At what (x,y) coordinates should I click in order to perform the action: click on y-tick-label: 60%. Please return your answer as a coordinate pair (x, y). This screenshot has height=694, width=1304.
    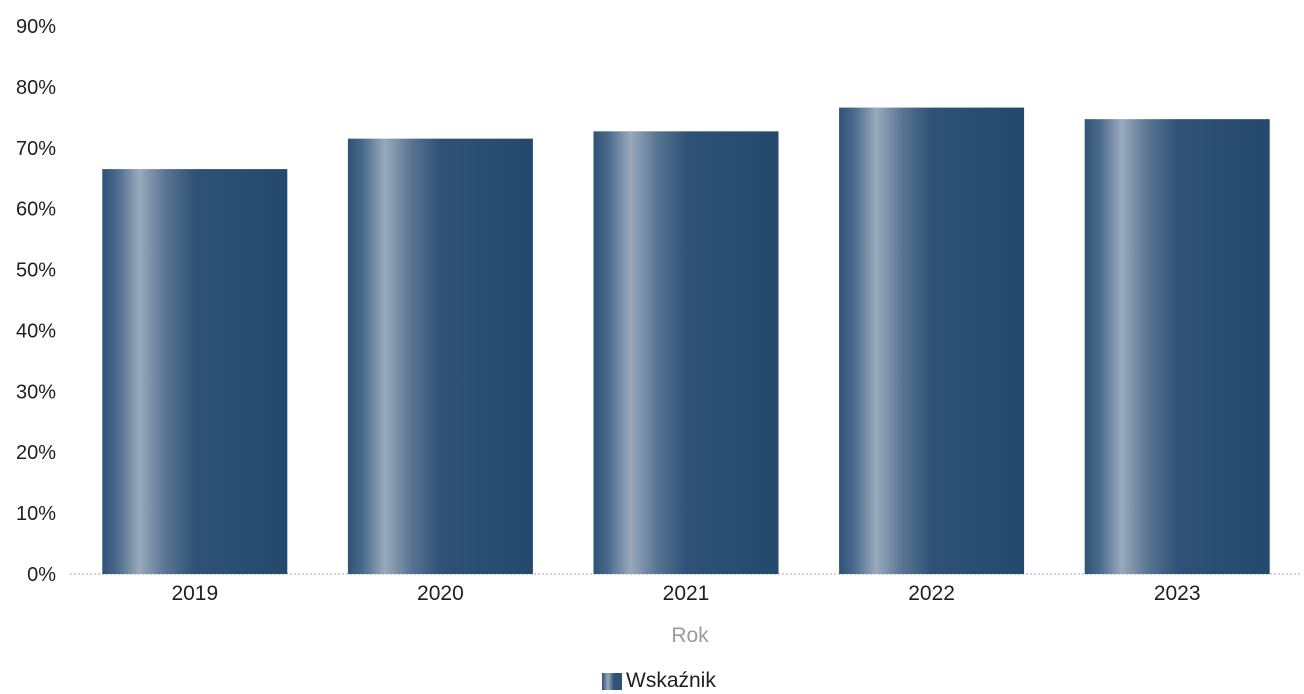
    Looking at the image, I should click on (36, 210).